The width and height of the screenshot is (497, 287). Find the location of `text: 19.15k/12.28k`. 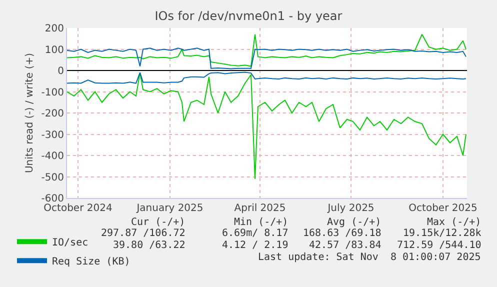

text: 19.15k/12.28k is located at coordinates (442, 233).